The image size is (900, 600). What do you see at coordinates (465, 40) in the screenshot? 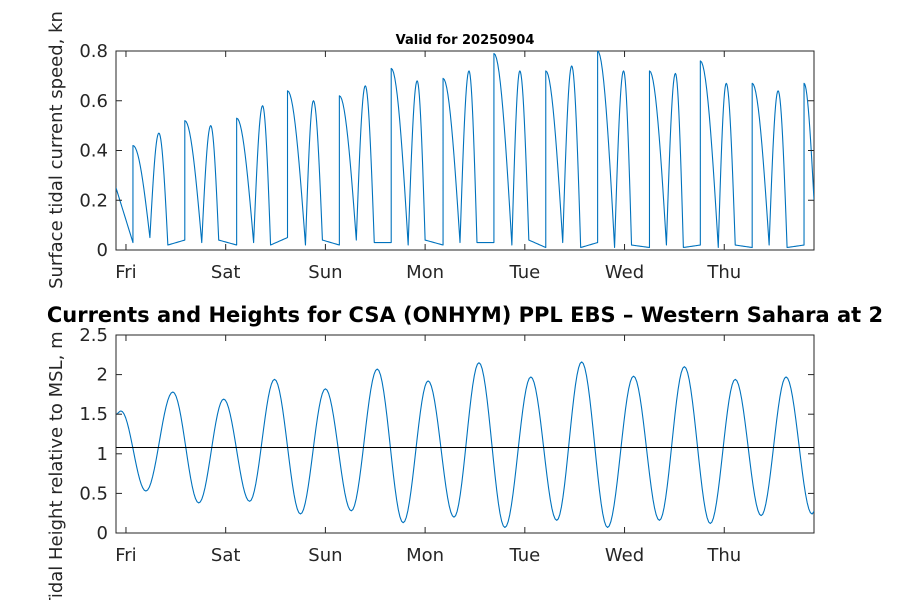
I see `current-speed-title: Valid for 20250904` at bounding box center [465, 40].